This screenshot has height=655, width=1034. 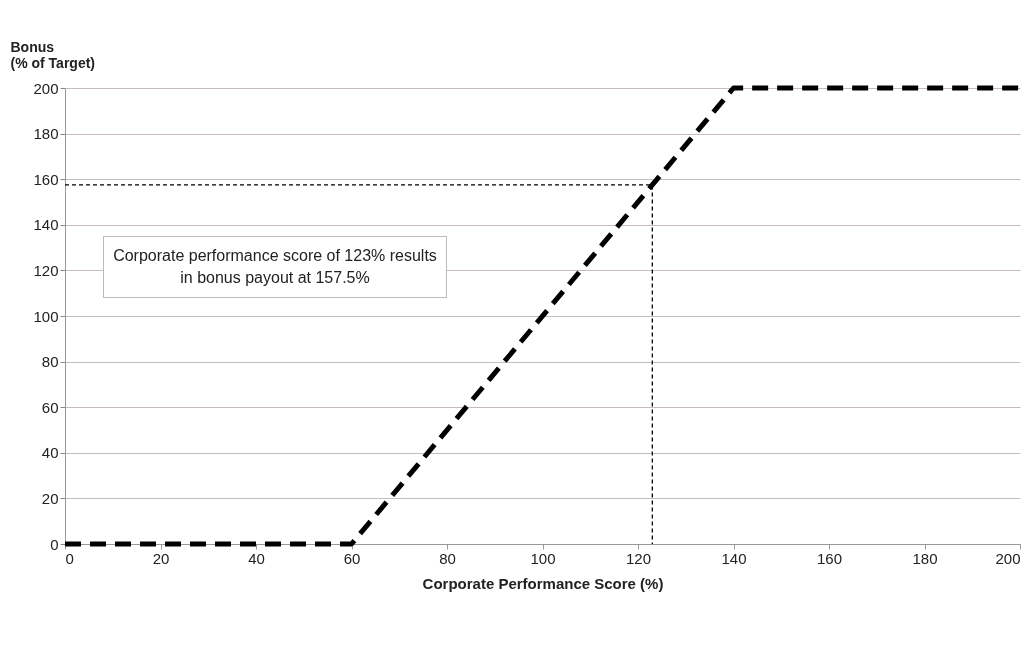 I want to click on y-tick-label: 80, so click(x=50, y=362).